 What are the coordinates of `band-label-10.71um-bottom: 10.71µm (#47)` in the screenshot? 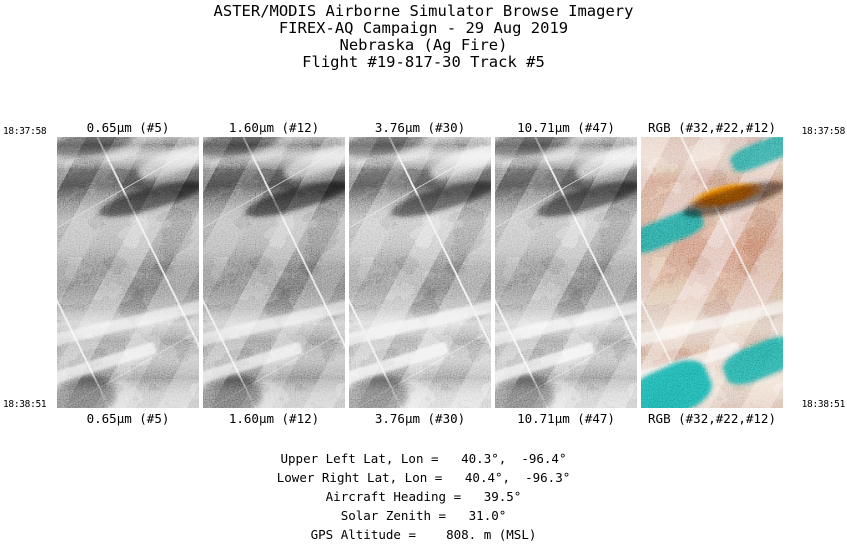 It's located at (566, 418).